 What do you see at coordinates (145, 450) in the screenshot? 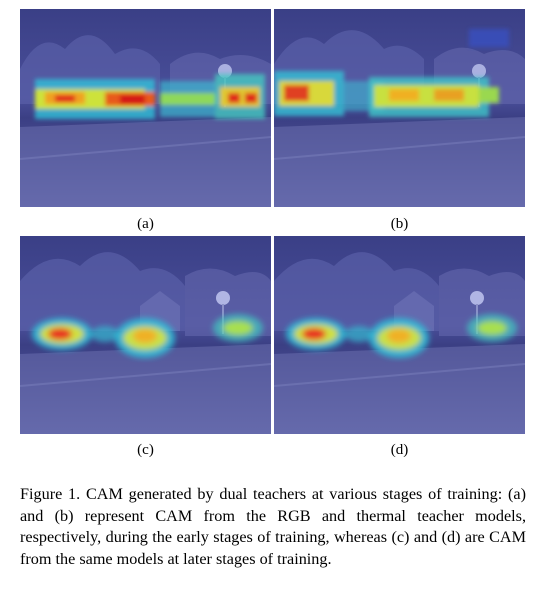
I see `subfigure-label-c: (c)` at bounding box center [145, 450].